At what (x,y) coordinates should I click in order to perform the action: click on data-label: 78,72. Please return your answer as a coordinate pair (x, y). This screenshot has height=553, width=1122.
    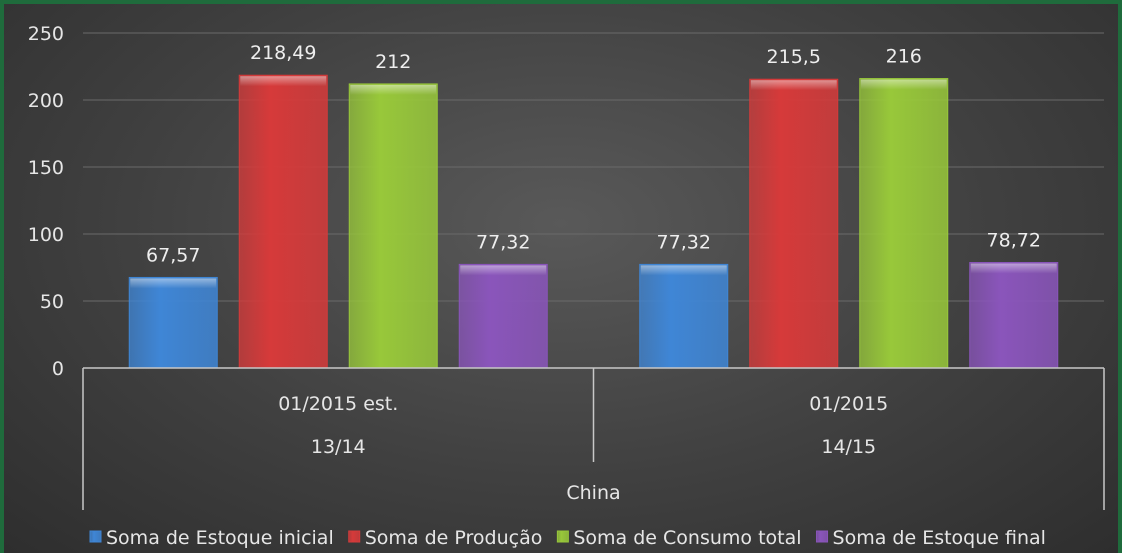
    Looking at the image, I should click on (1014, 241).